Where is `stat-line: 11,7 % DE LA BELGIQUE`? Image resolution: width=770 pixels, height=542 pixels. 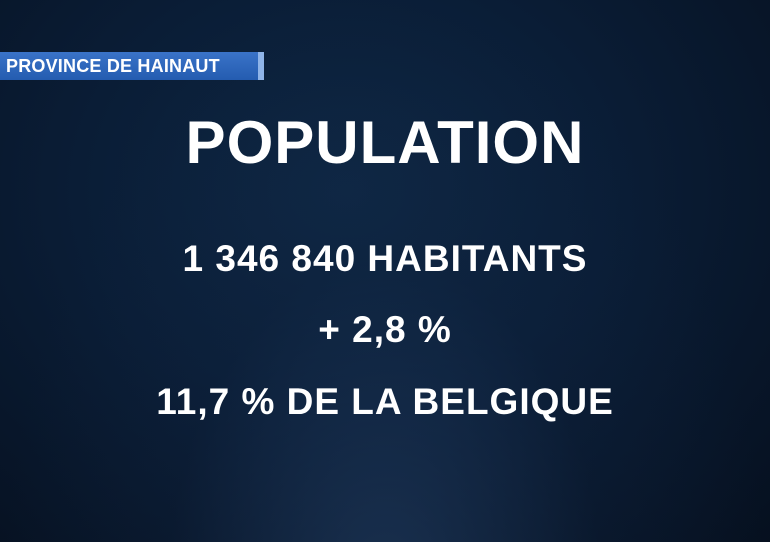 stat-line: 11,7 % DE LA BELGIQUE is located at coordinates (385, 401).